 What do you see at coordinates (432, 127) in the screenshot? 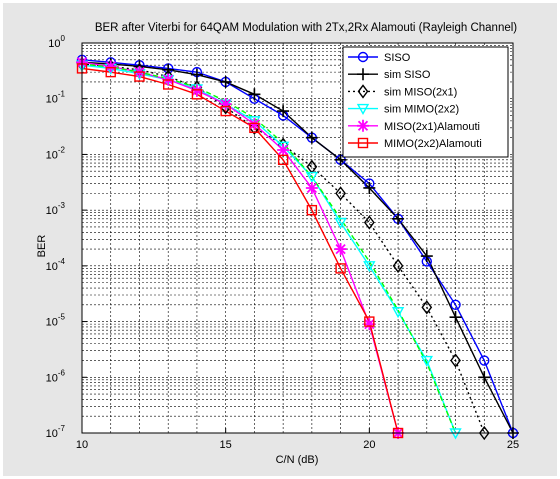
I see `legend-label: MISO(2x1)Alamouti` at bounding box center [432, 127].